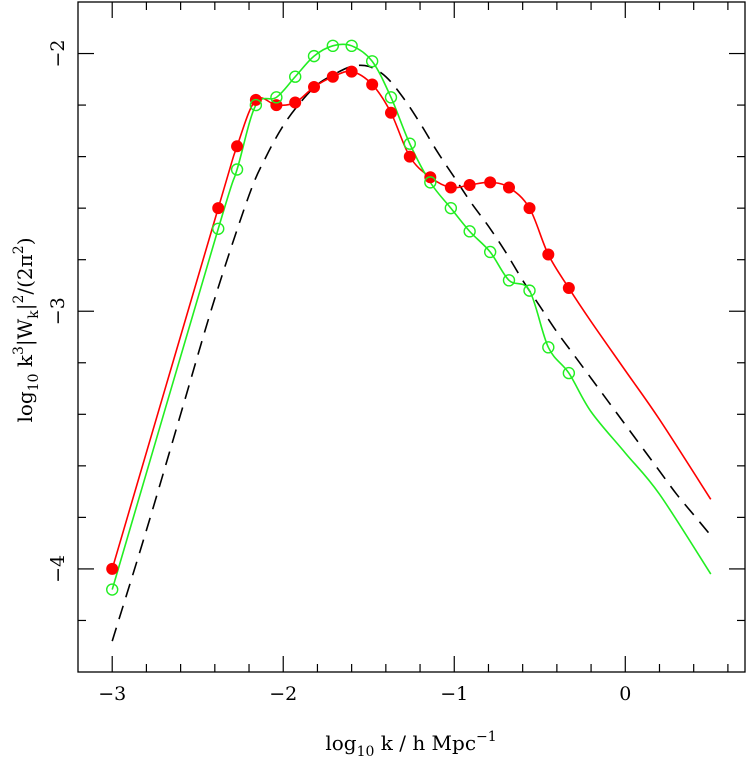  What do you see at coordinates (26, 329) in the screenshot?
I see `y-axis-label: log10 k3|Wk|2/(2π2)` at bounding box center [26, 329].